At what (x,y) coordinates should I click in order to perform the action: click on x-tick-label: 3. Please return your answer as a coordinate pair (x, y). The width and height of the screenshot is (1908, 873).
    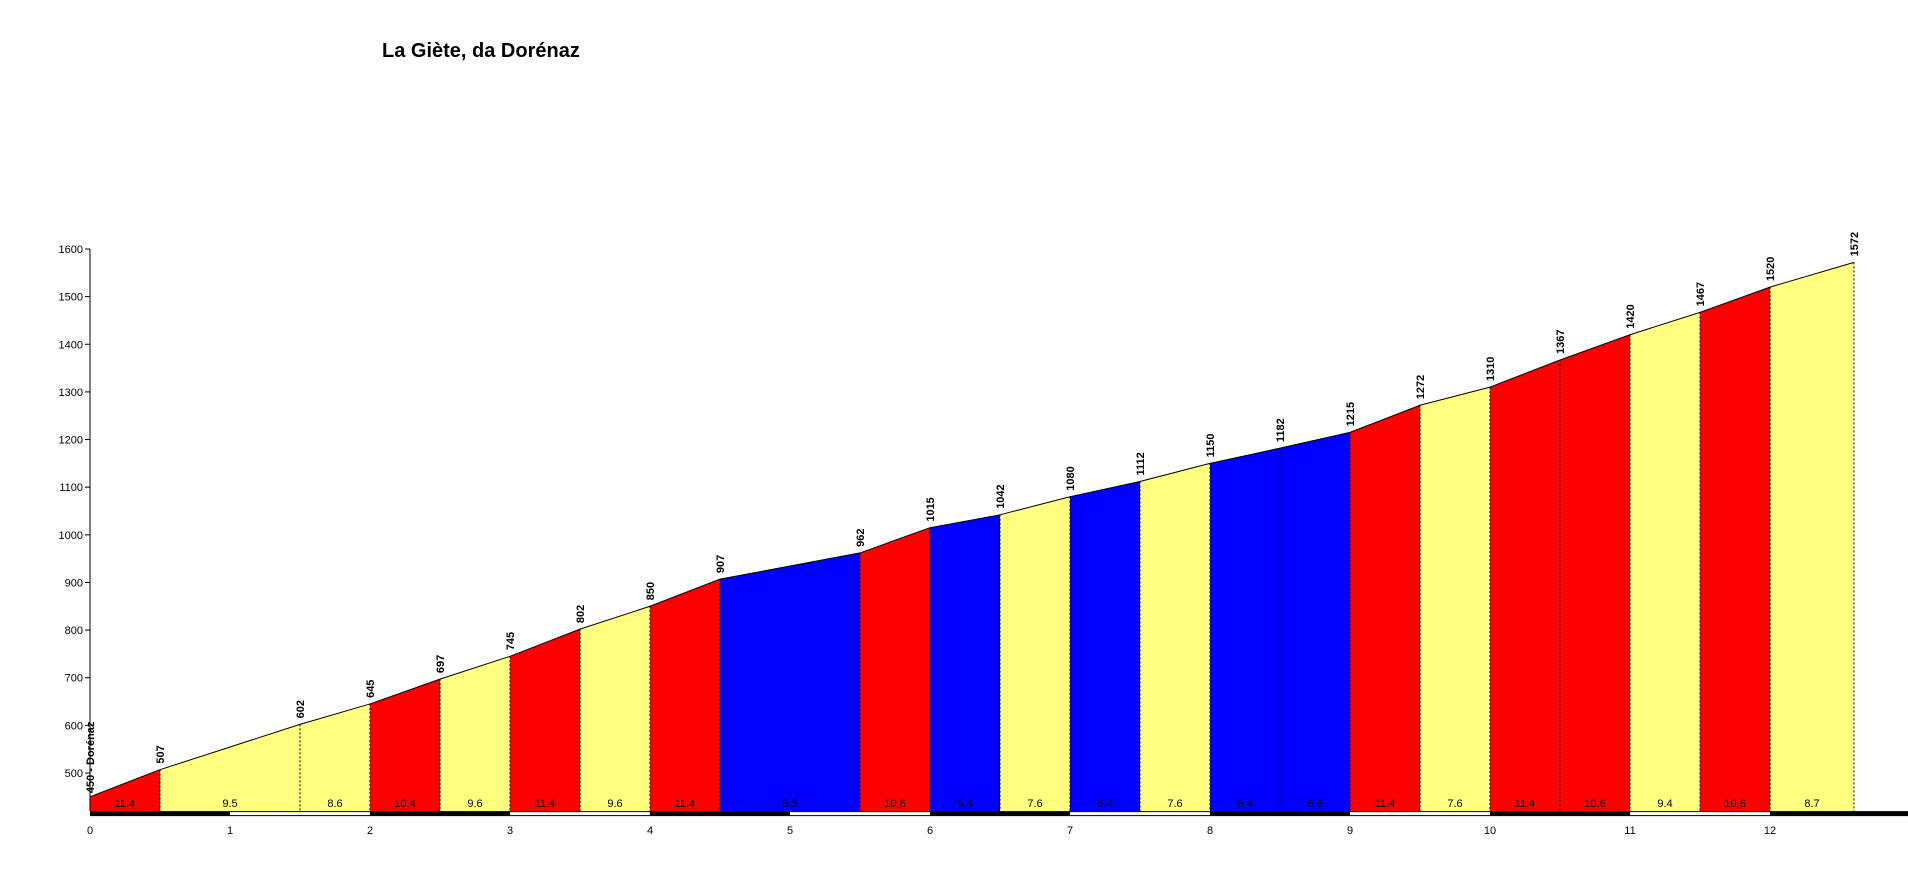
    Looking at the image, I should click on (510, 831).